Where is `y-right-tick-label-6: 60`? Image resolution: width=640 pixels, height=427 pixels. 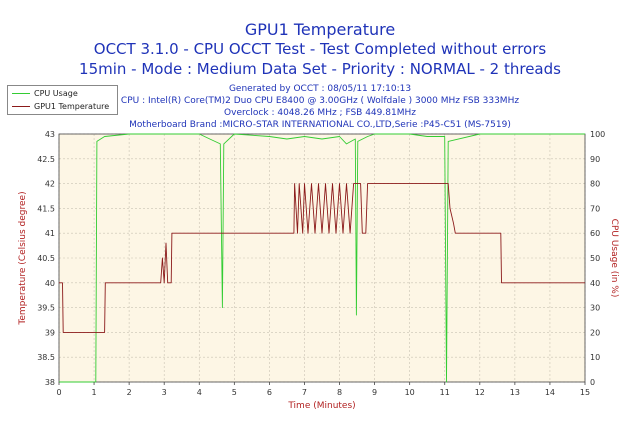 y-right-tick-label-6: 60 is located at coordinates (595, 233).